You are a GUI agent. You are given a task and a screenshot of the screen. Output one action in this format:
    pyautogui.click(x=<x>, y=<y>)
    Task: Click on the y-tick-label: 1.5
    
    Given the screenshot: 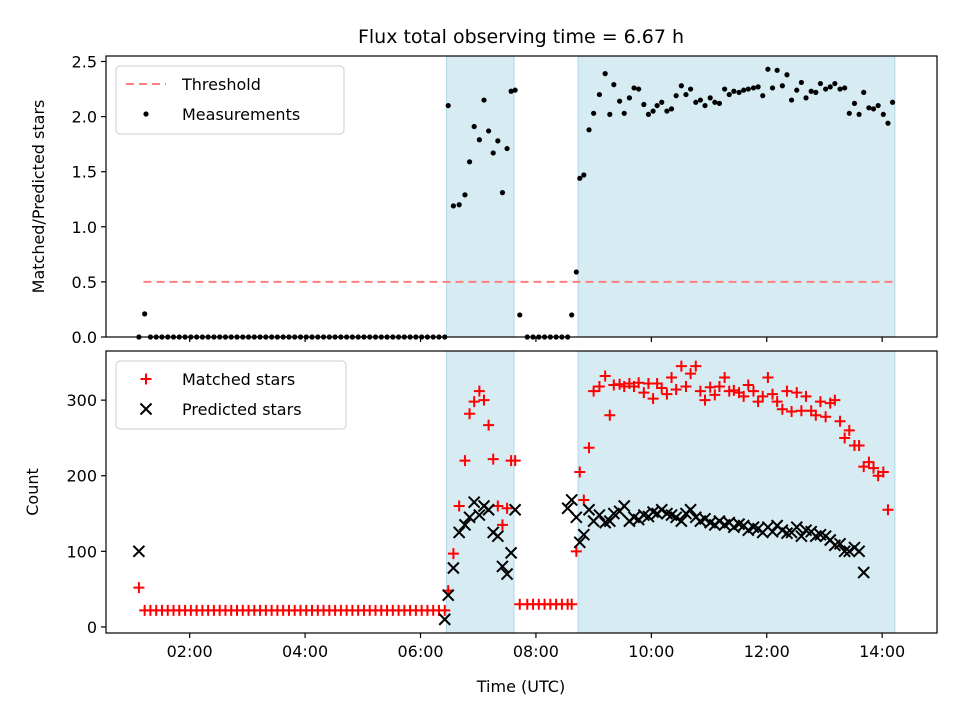 What is the action you would take?
    pyautogui.click(x=84, y=172)
    